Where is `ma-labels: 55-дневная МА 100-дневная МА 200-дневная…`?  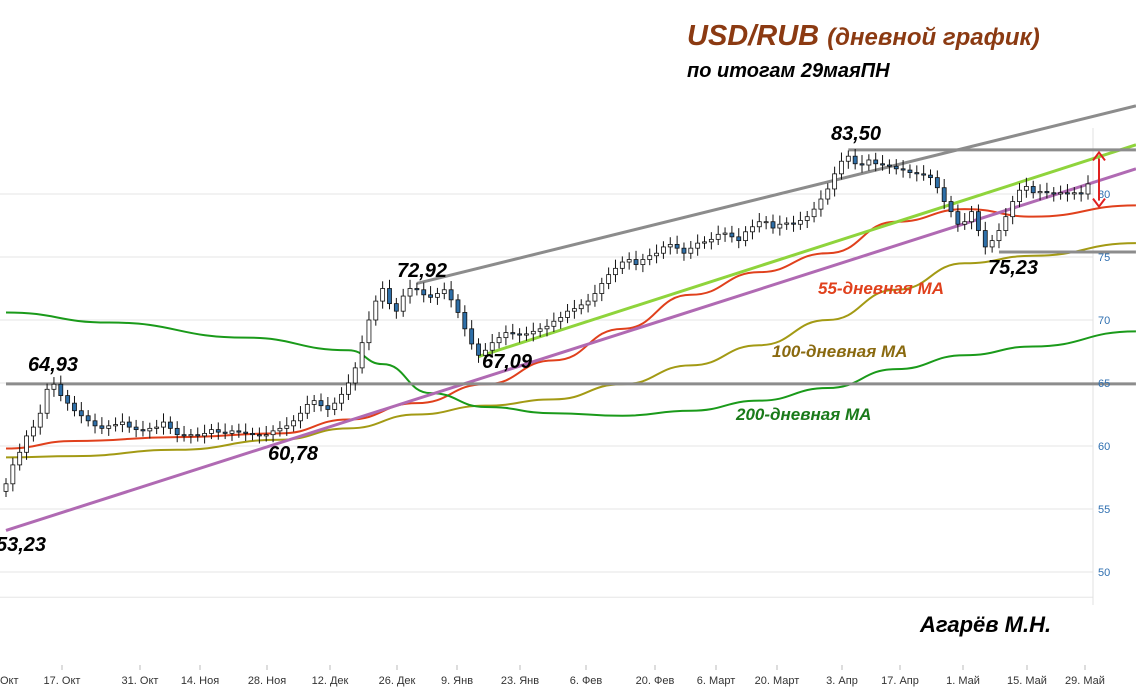
ma-labels: 55-дневная МА 100-дневная МА 200-дневная… is located at coordinates (839, 351).